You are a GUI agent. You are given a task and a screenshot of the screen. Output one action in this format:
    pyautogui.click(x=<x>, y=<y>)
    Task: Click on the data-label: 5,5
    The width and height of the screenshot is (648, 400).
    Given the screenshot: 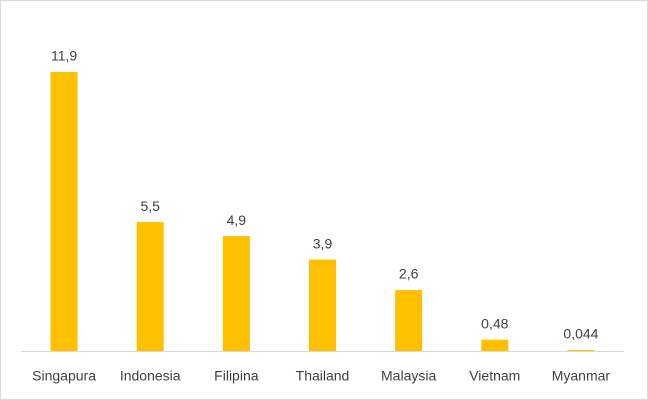 What is the action you would take?
    pyautogui.click(x=150, y=206)
    